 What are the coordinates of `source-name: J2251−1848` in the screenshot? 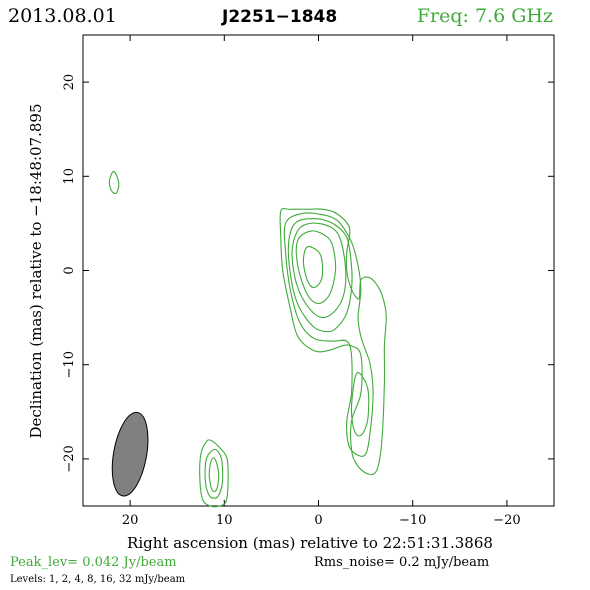 It's located at (279, 17).